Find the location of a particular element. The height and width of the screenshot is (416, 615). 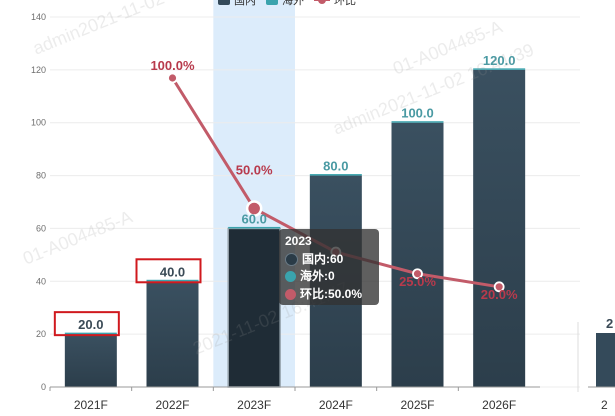

legend-label-yoy: 环比 is located at coordinates (345, 3).